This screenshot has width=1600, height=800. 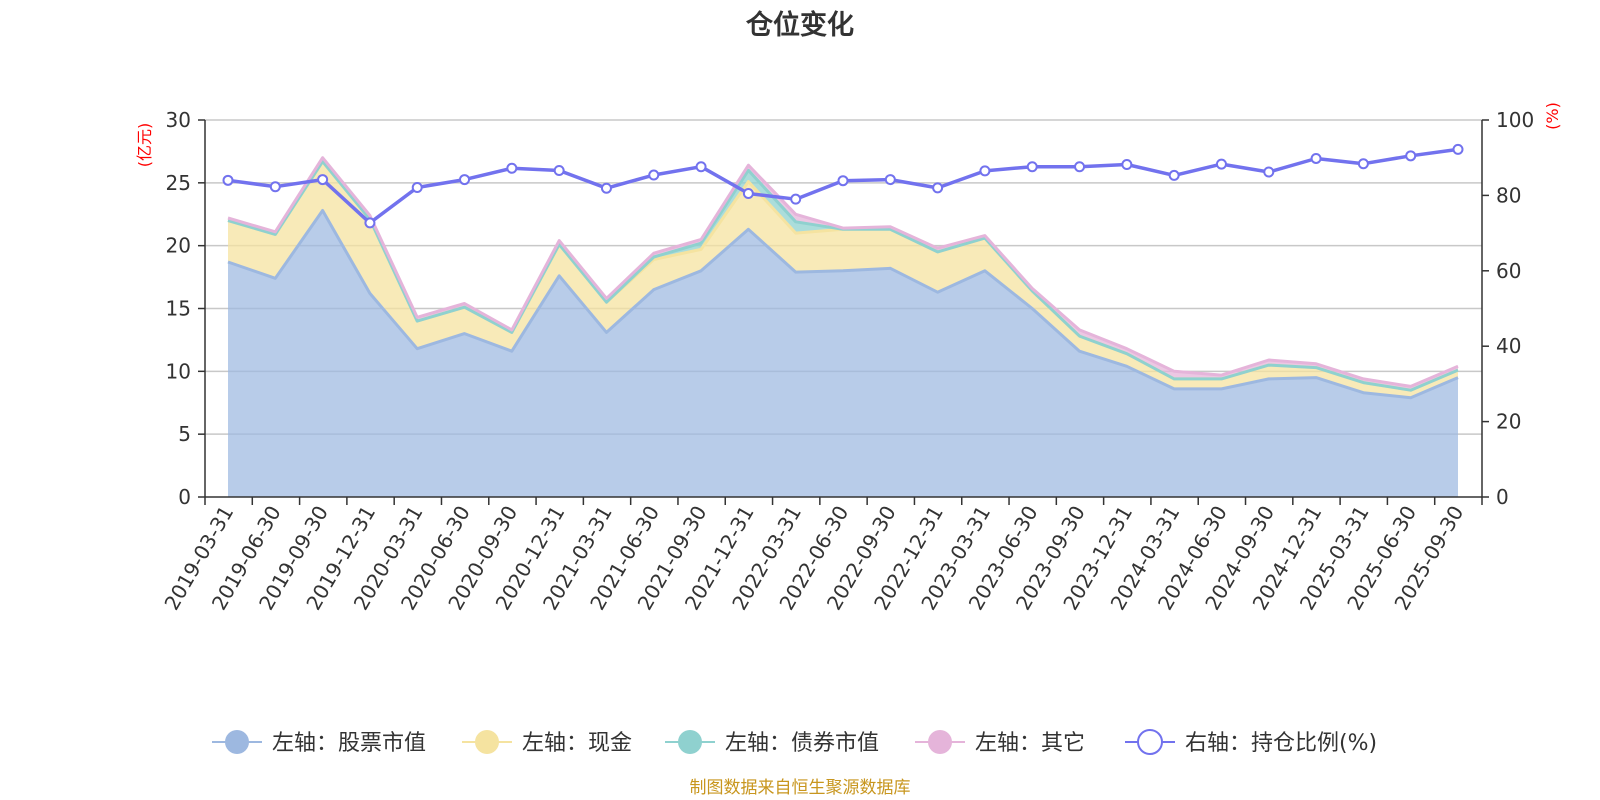 I want to click on legend-label: 左轴：股票市值, so click(x=349, y=743).